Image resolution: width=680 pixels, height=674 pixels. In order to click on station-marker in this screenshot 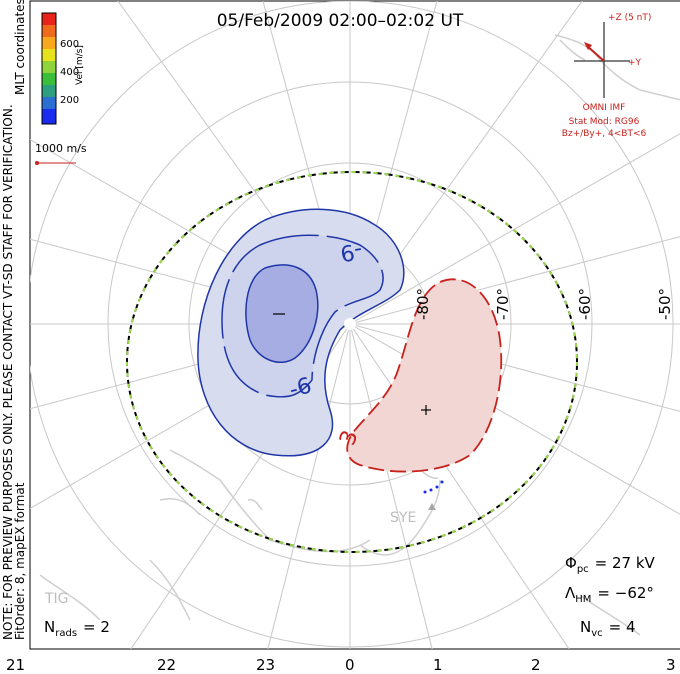, I will do `click(432, 506)`.